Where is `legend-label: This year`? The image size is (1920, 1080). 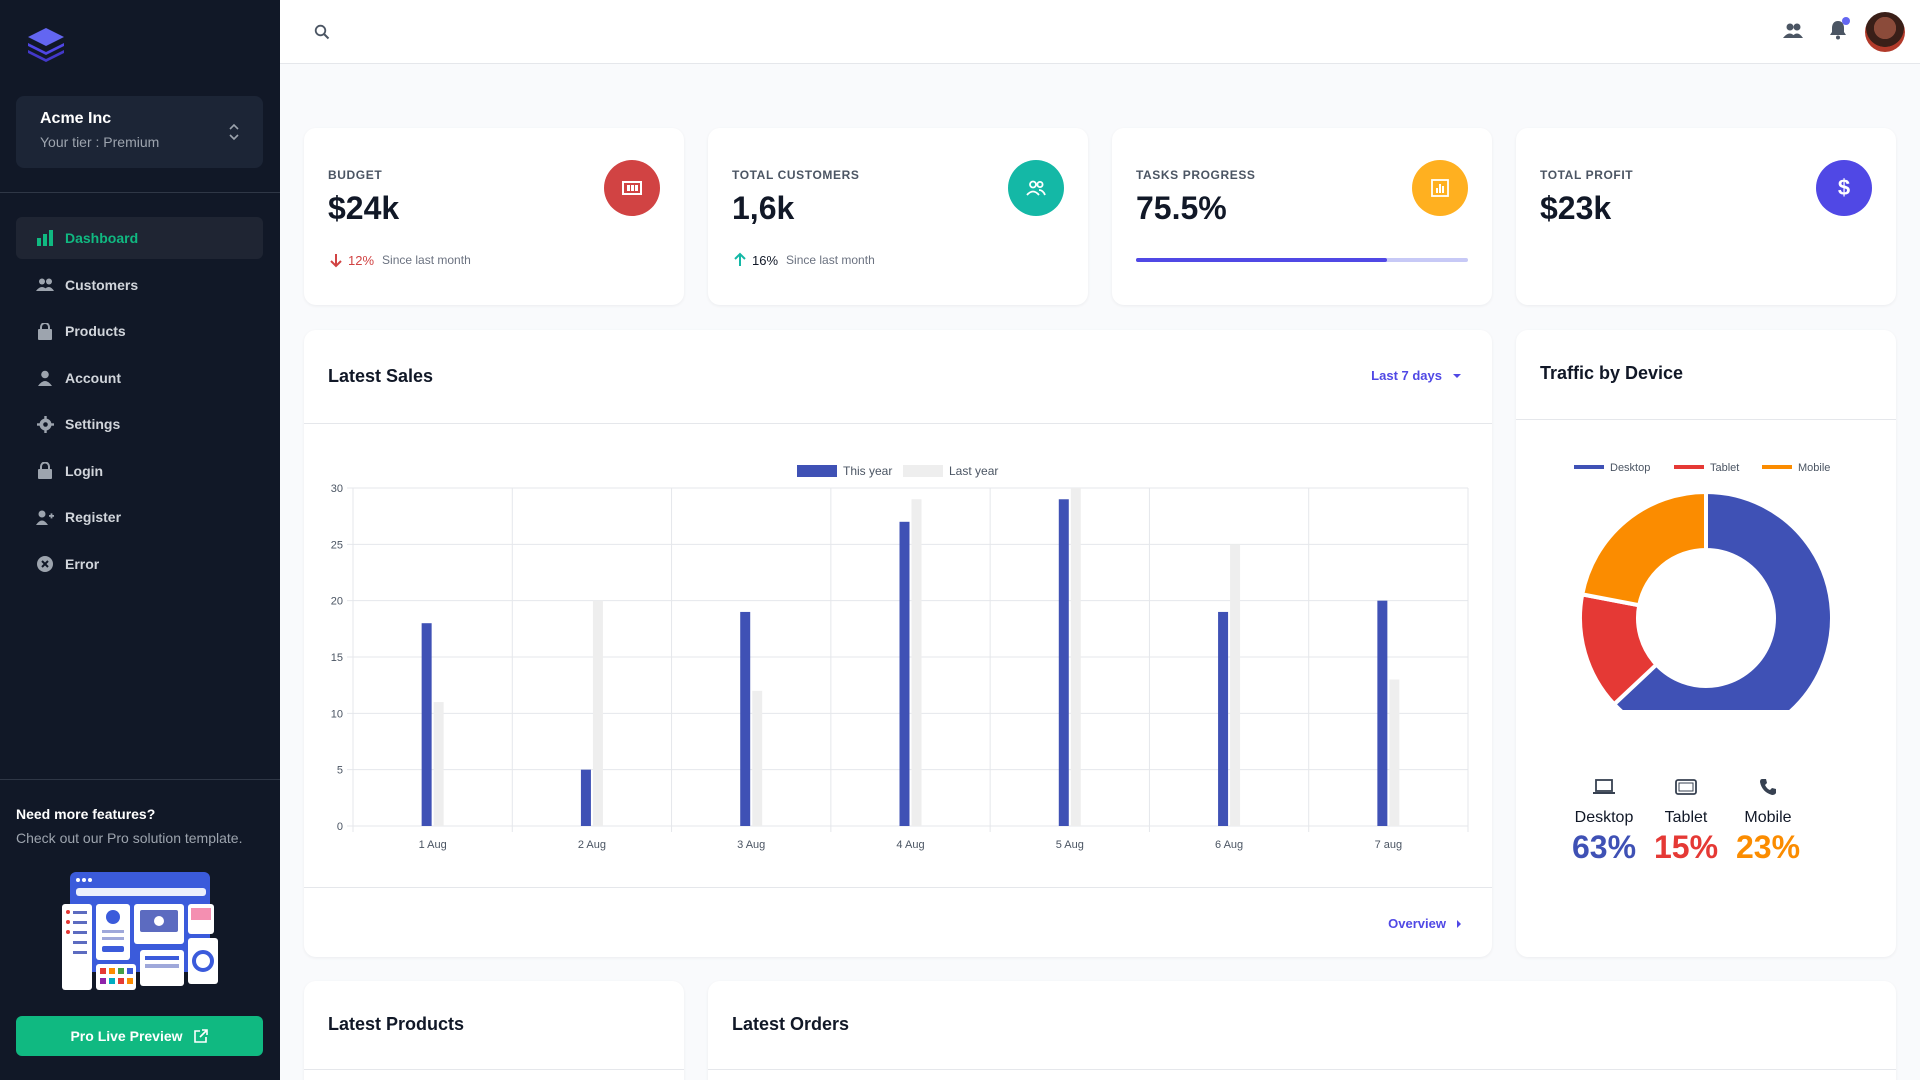
legend-label: This year is located at coordinates (867, 471).